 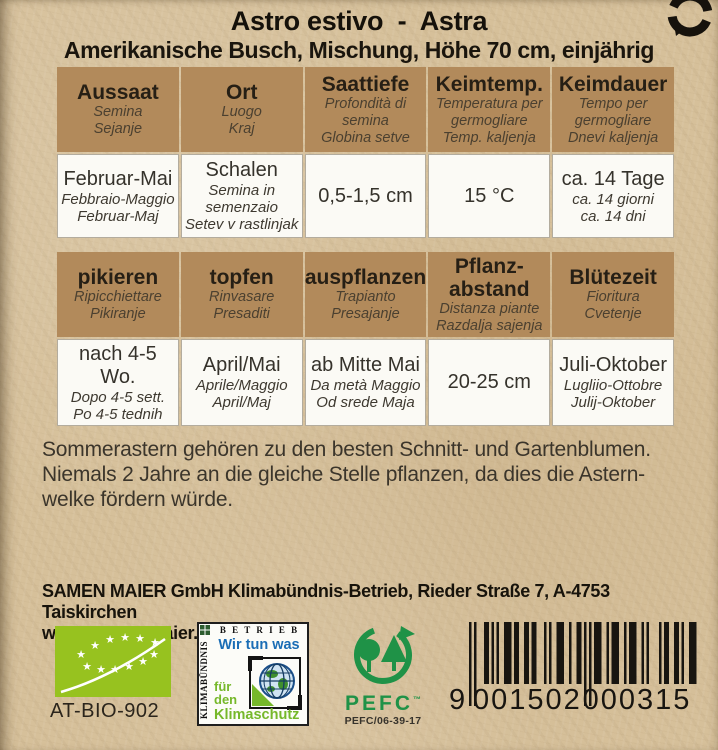 I want to click on recycling-icon, so click(x=690, y=20).